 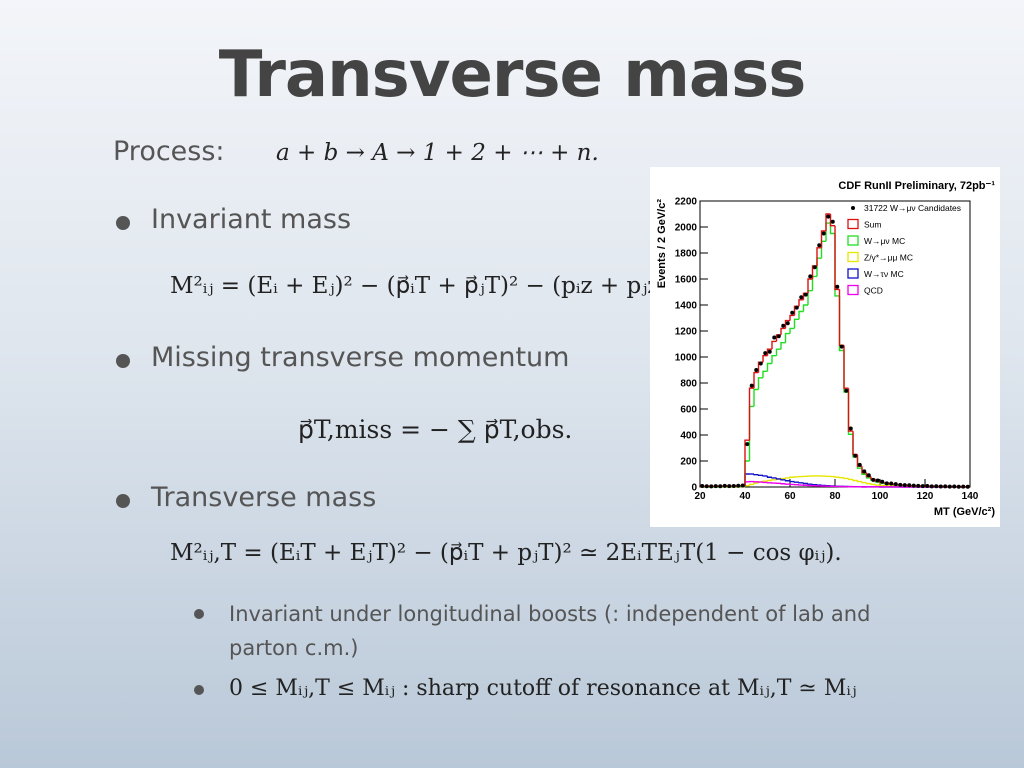 I want to click on slide-title: Transverse mass, so click(x=512, y=75).